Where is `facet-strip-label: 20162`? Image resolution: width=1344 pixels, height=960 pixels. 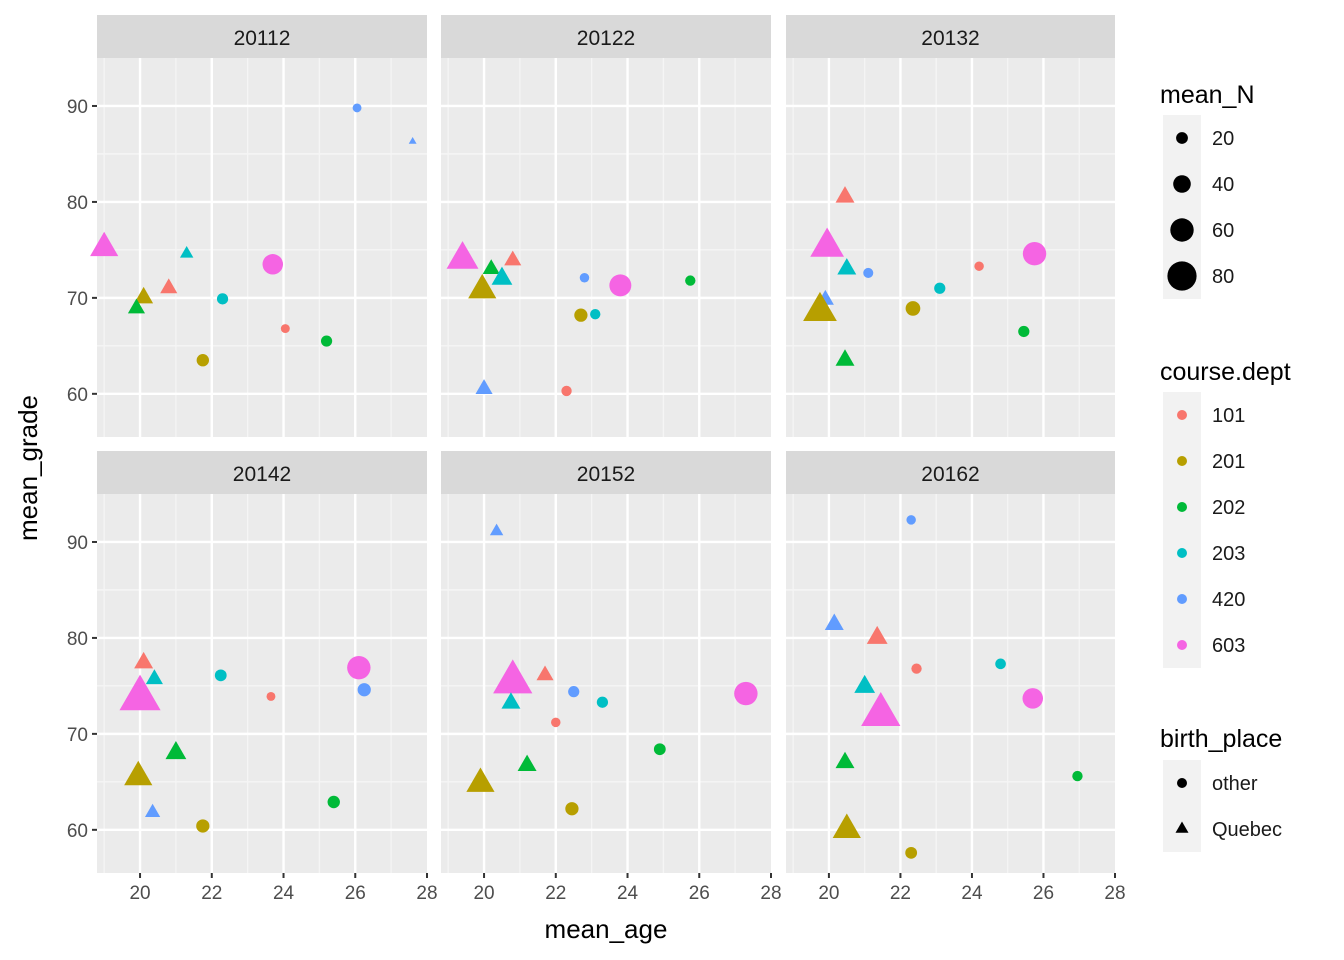
facet-strip-label: 20162 is located at coordinates (950, 474).